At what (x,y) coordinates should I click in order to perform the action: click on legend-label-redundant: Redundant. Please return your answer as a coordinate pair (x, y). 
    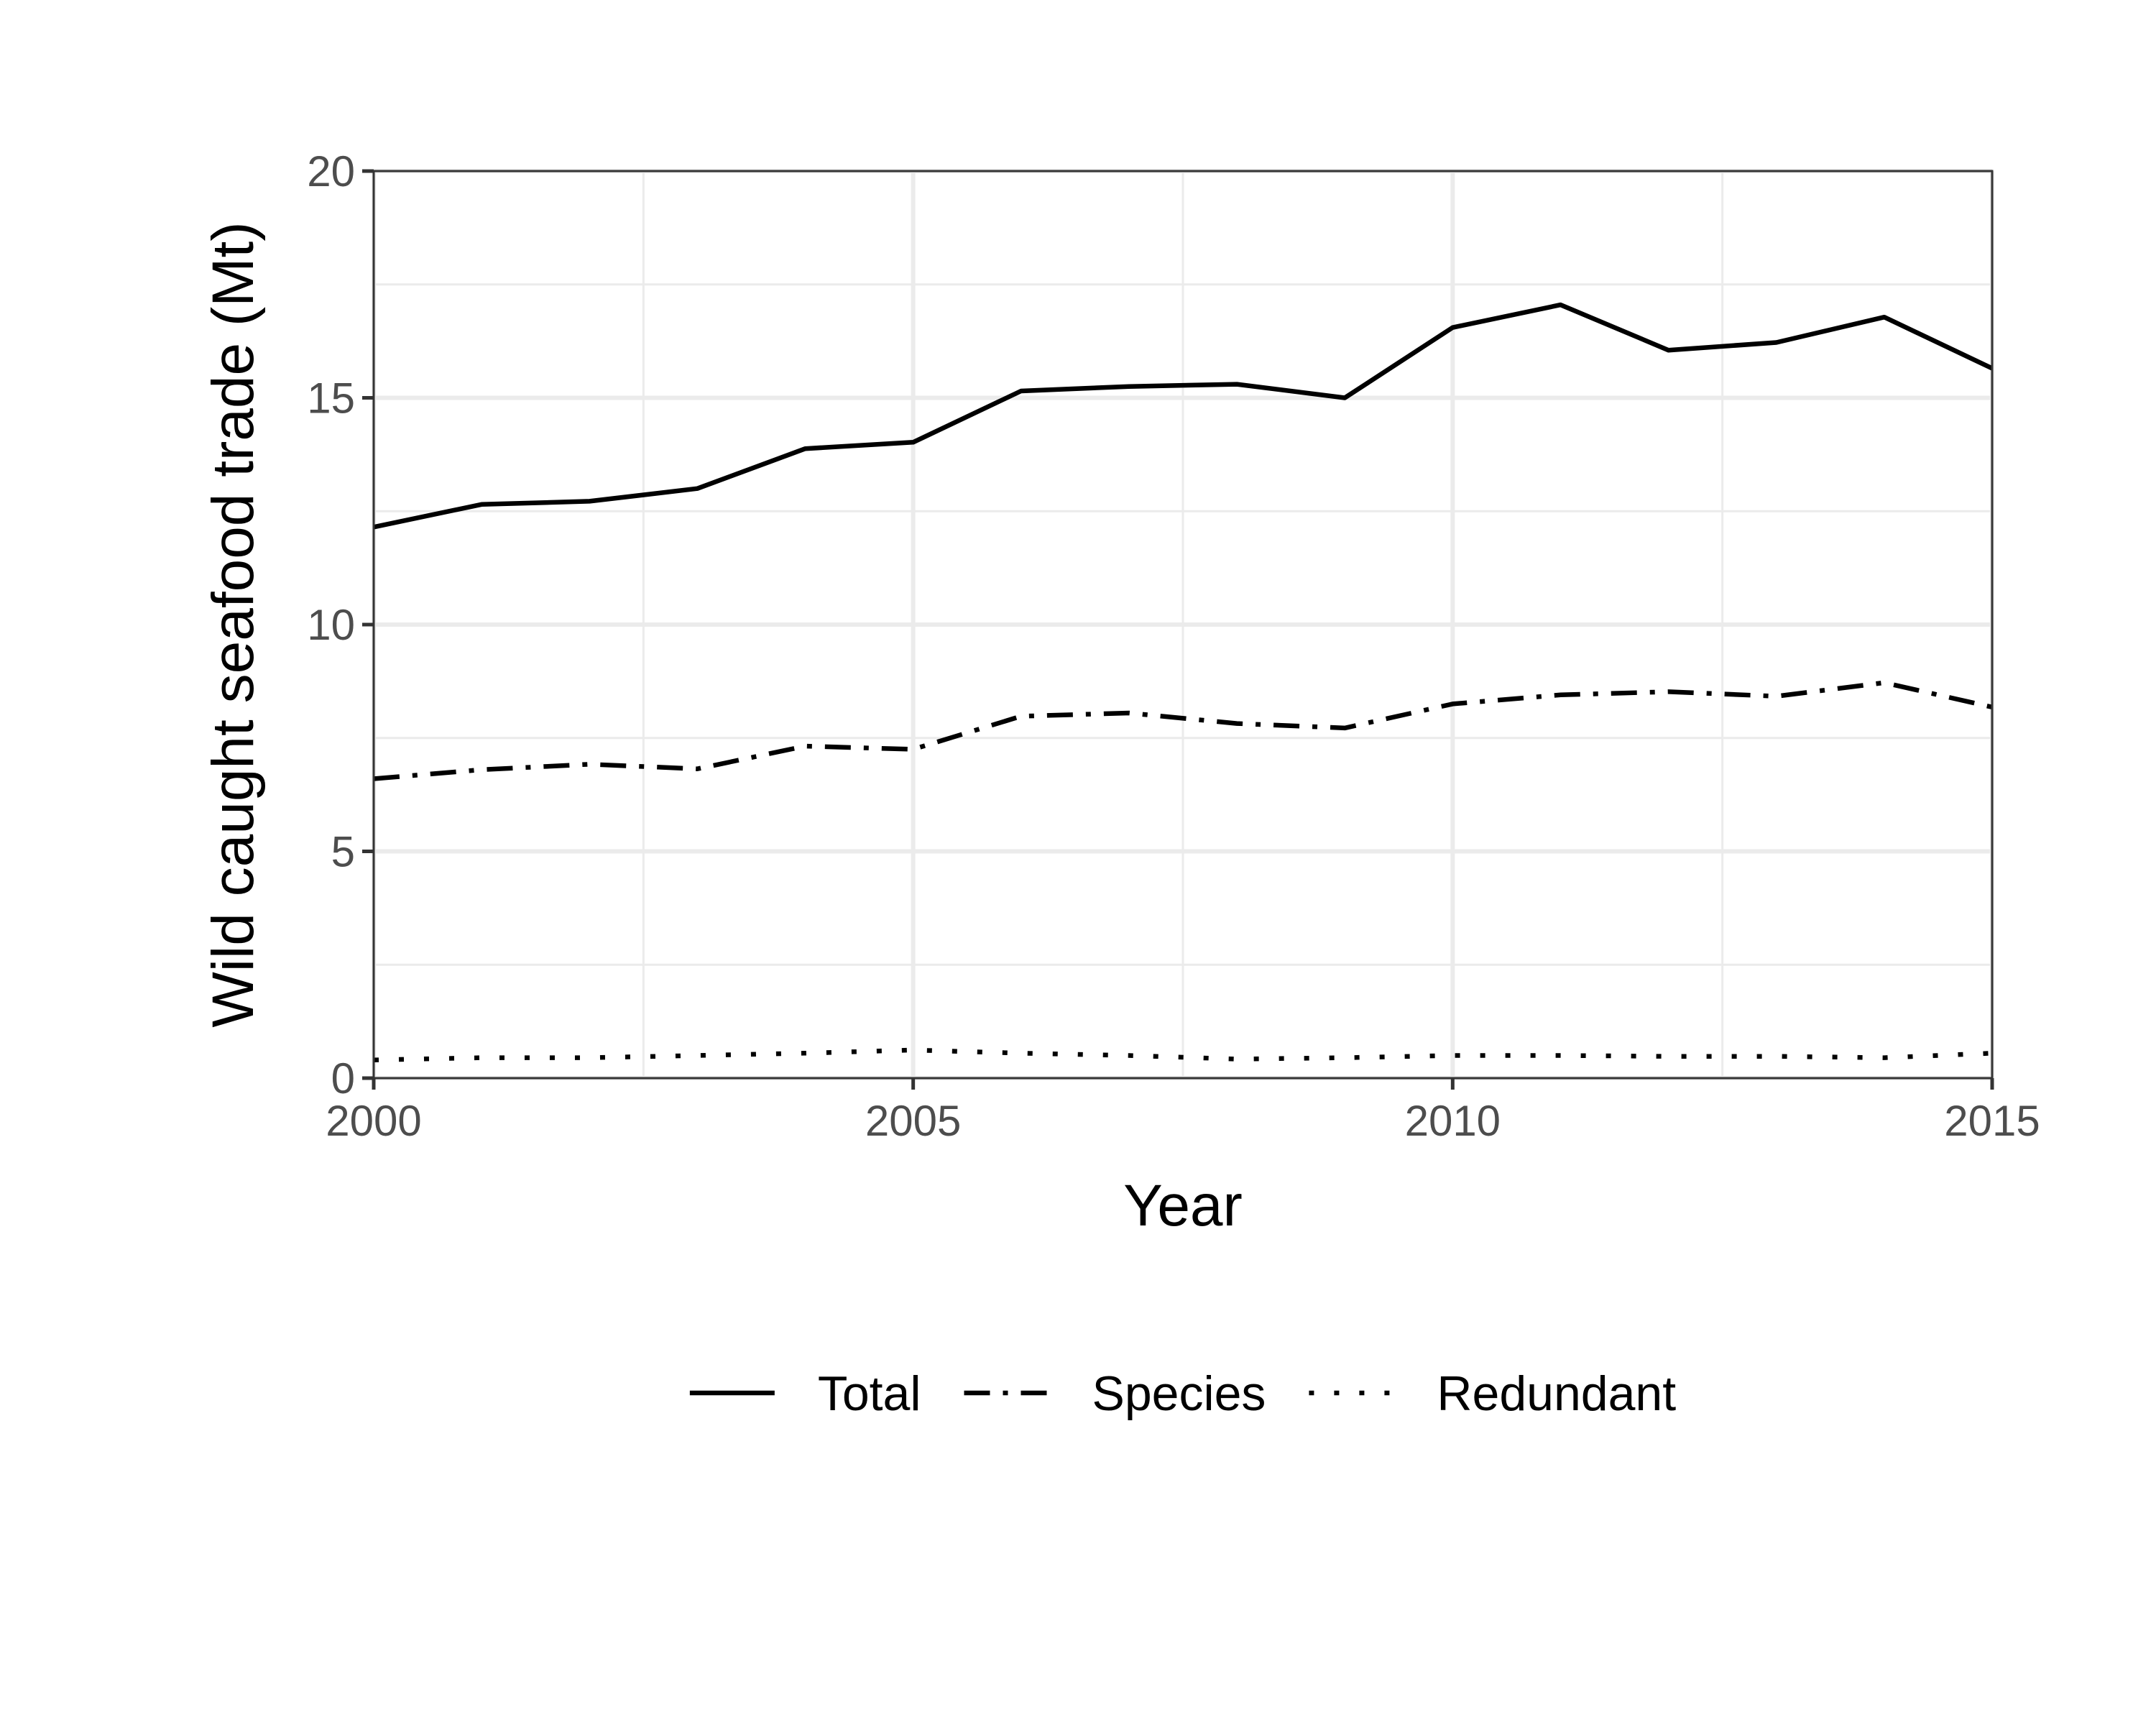
    Looking at the image, I should click on (1557, 1393).